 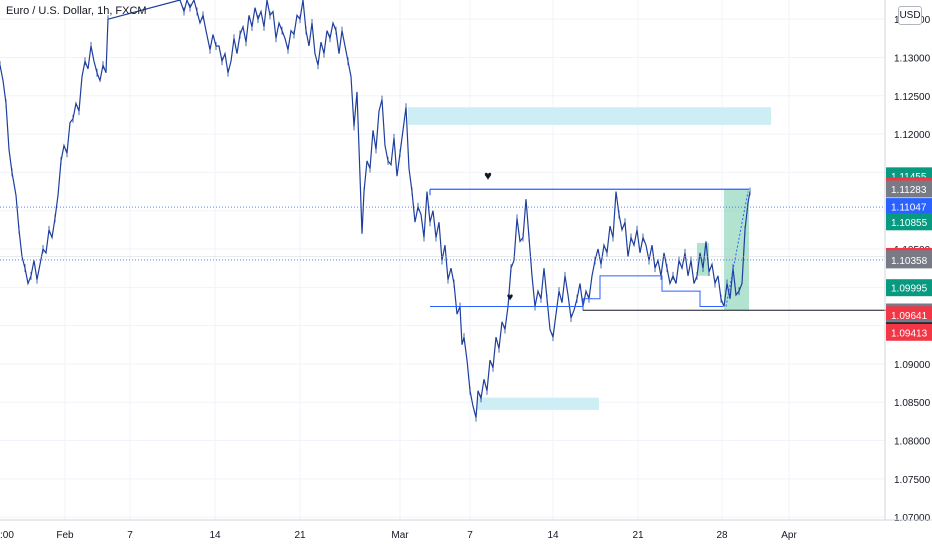 I want to click on y-tick-label: 1.07500, so click(x=912, y=480).